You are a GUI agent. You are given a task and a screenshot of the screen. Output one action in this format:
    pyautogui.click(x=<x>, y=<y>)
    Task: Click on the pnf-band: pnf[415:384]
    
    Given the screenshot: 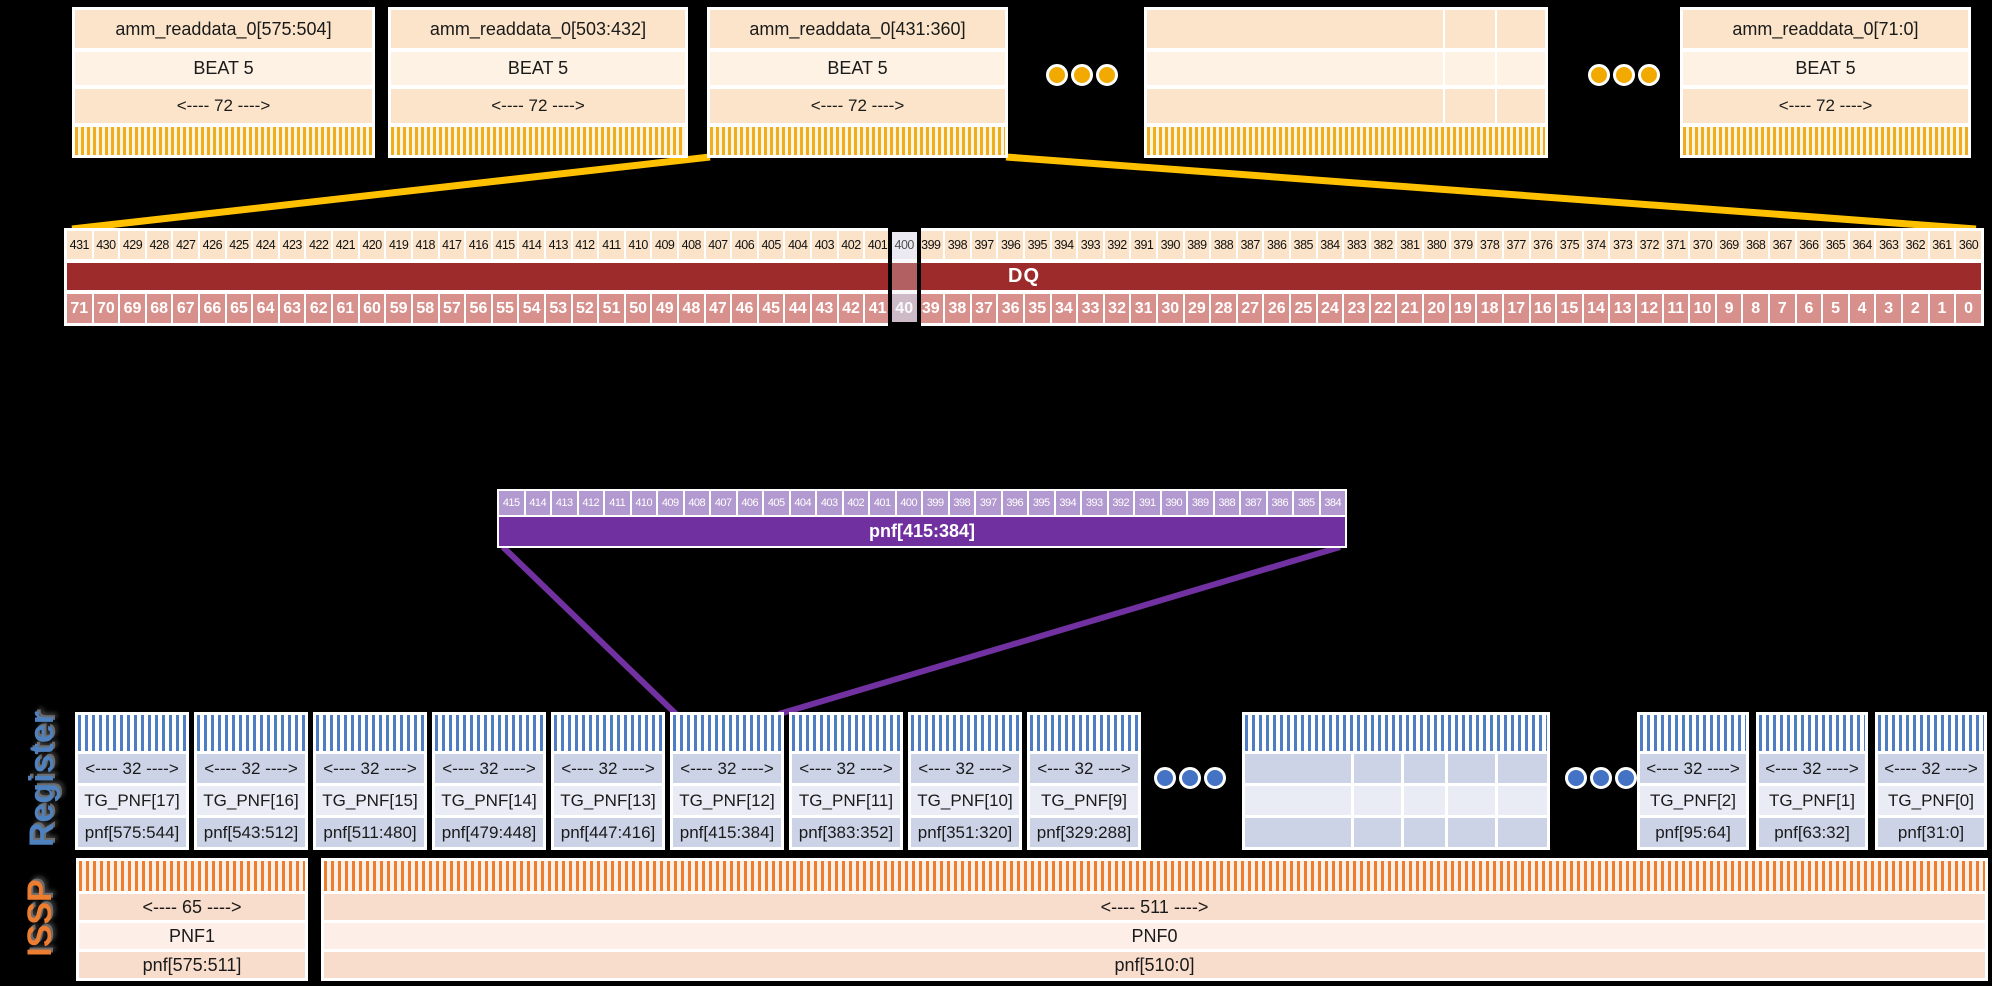 What is the action you would take?
    pyautogui.click(x=922, y=531)
    